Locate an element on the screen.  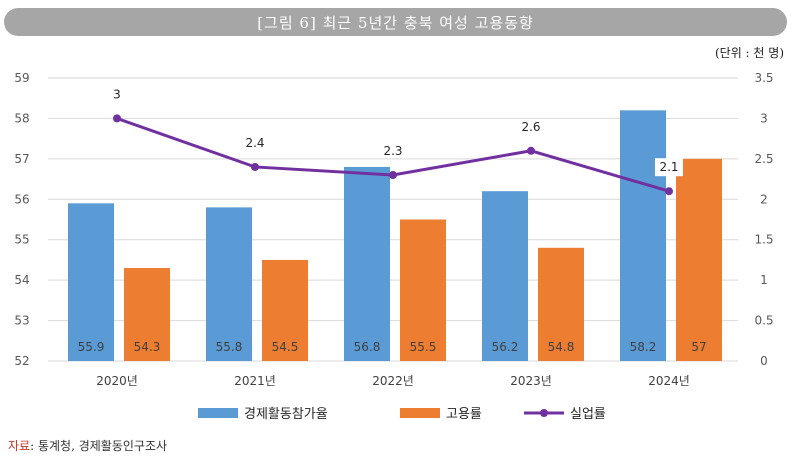
y-left-tick-label: 55 is located at coordinates (21, 240).